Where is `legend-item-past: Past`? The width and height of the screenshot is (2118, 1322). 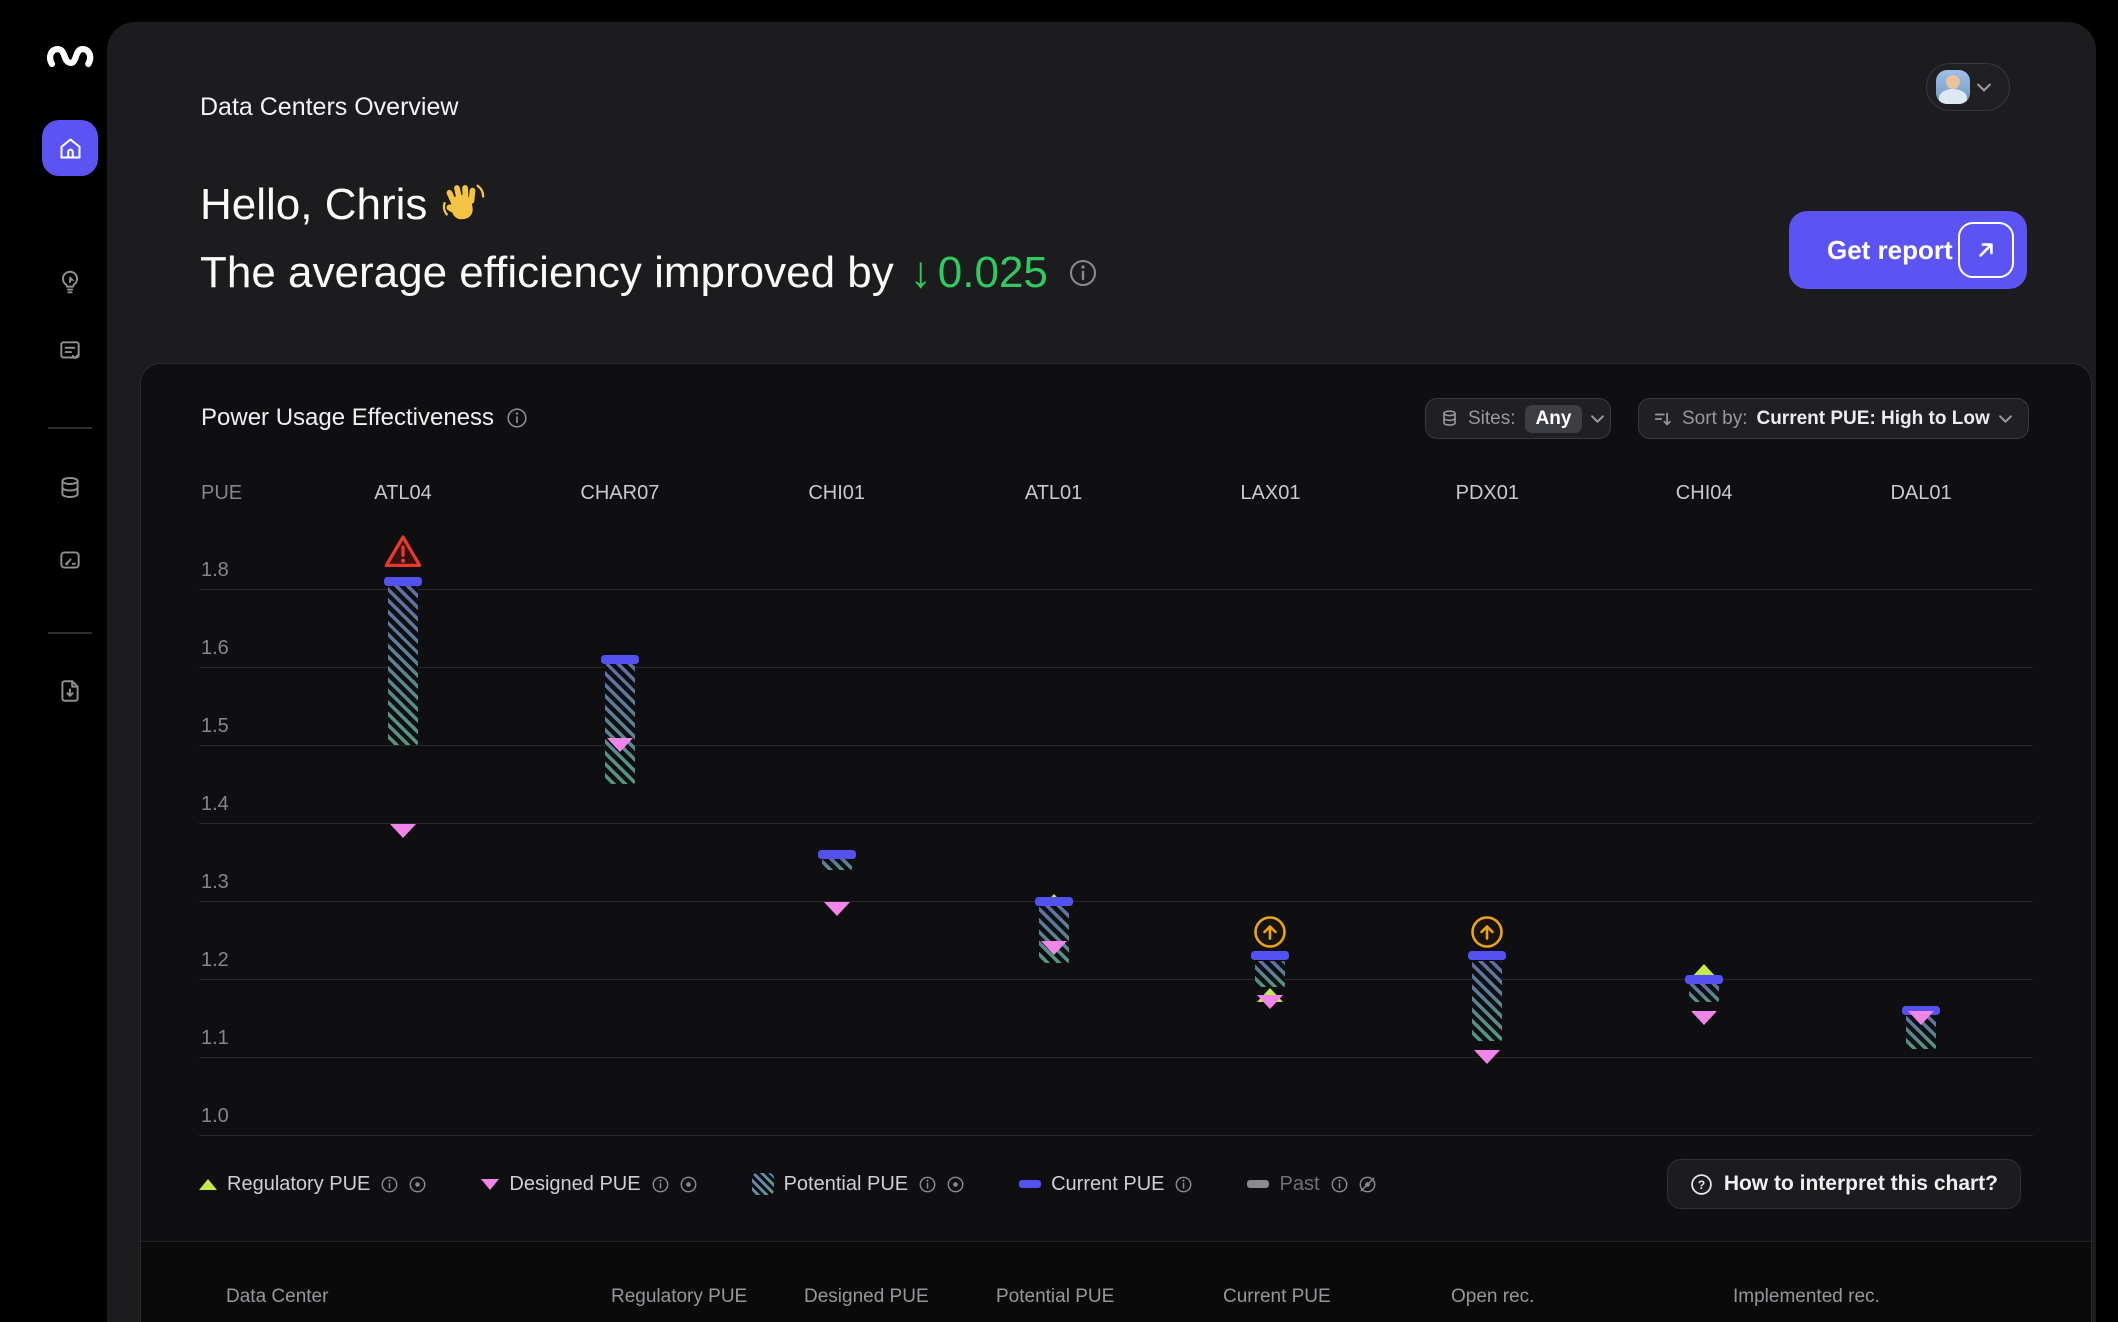
legend-item-past: Past is located at coordinates (1311, 1184).